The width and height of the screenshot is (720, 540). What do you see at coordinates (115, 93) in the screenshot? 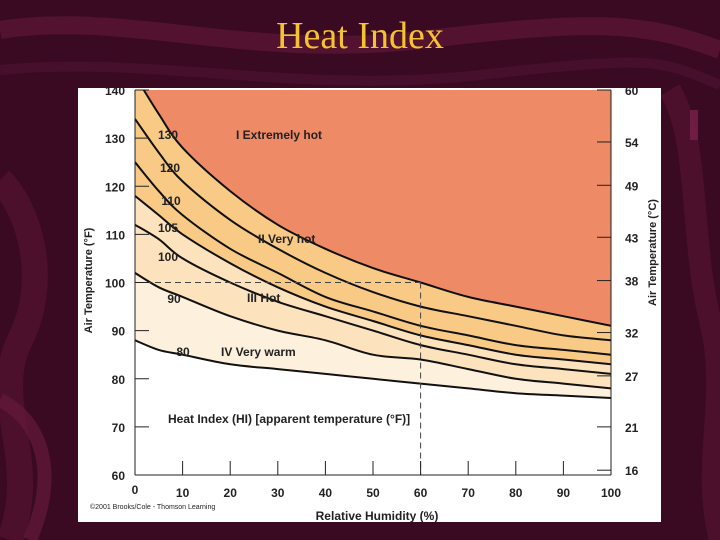
I see `y-tick-label-140: 140` at bounding box center [115, 93].